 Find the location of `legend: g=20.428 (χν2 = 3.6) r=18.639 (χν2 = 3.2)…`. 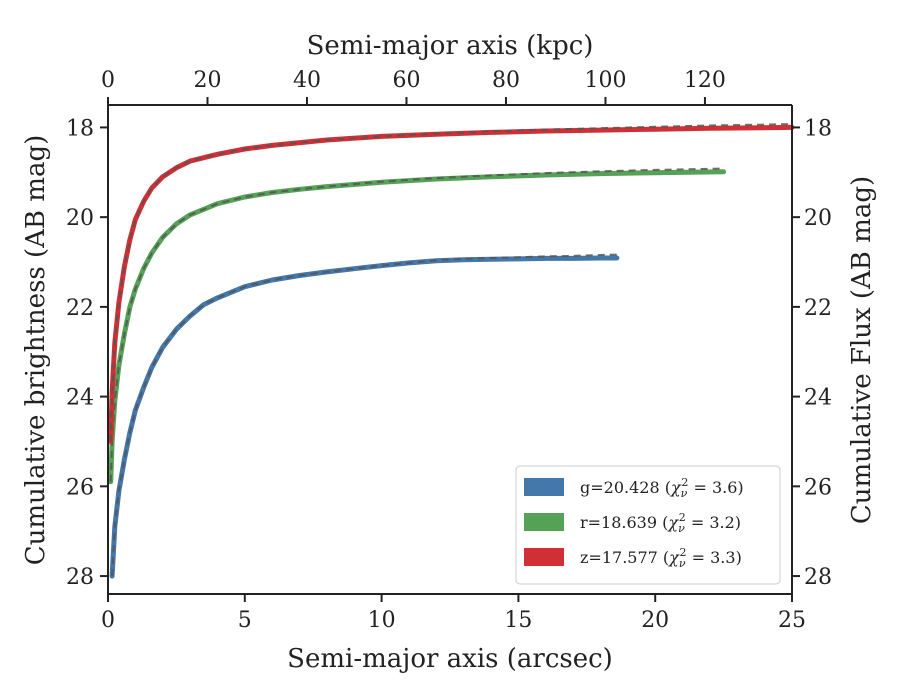

legend: g=20.428 (χν2 = 3.6) r=18.639 (χν2 = 3.2)… is located at coordinates (648, 525).